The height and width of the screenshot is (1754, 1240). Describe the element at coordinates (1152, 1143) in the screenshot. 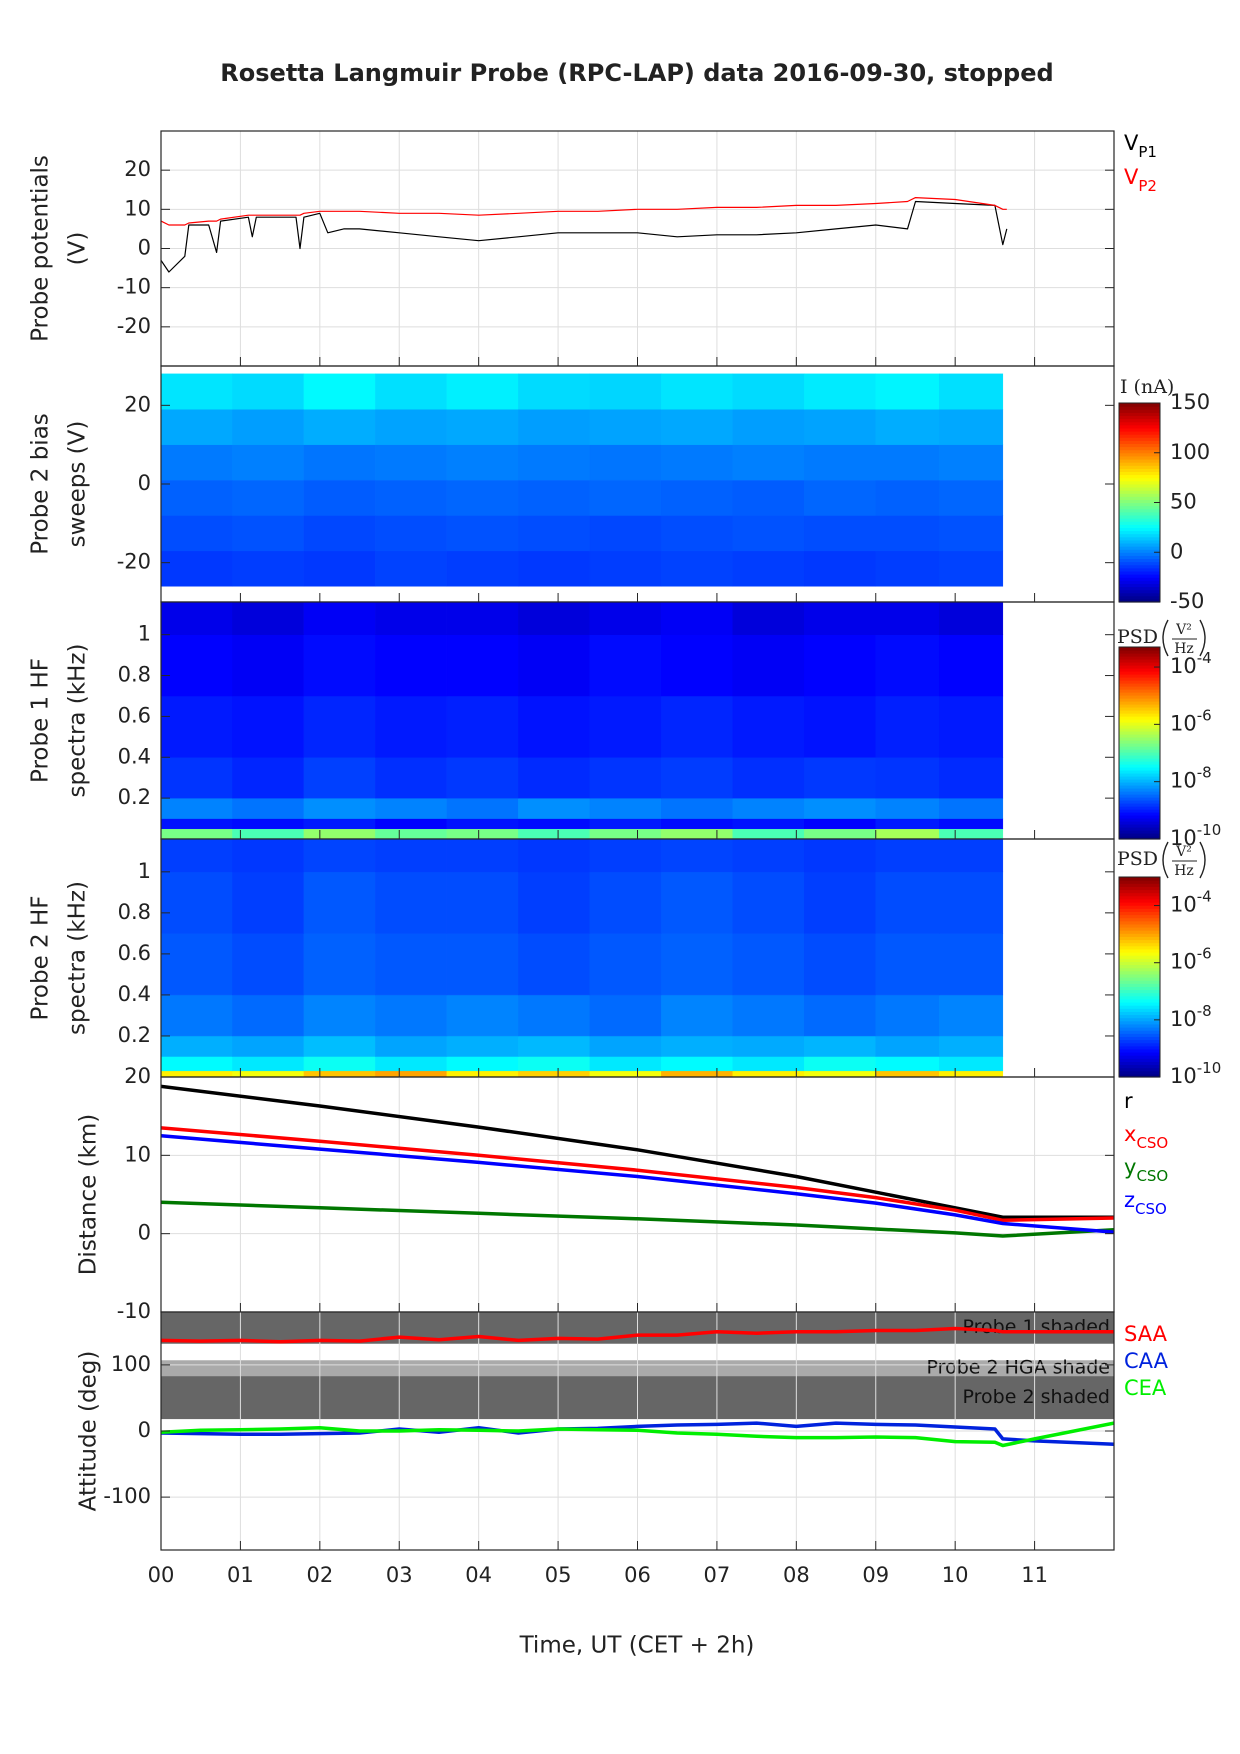

I see `legend-subscript: CSO` at that location.